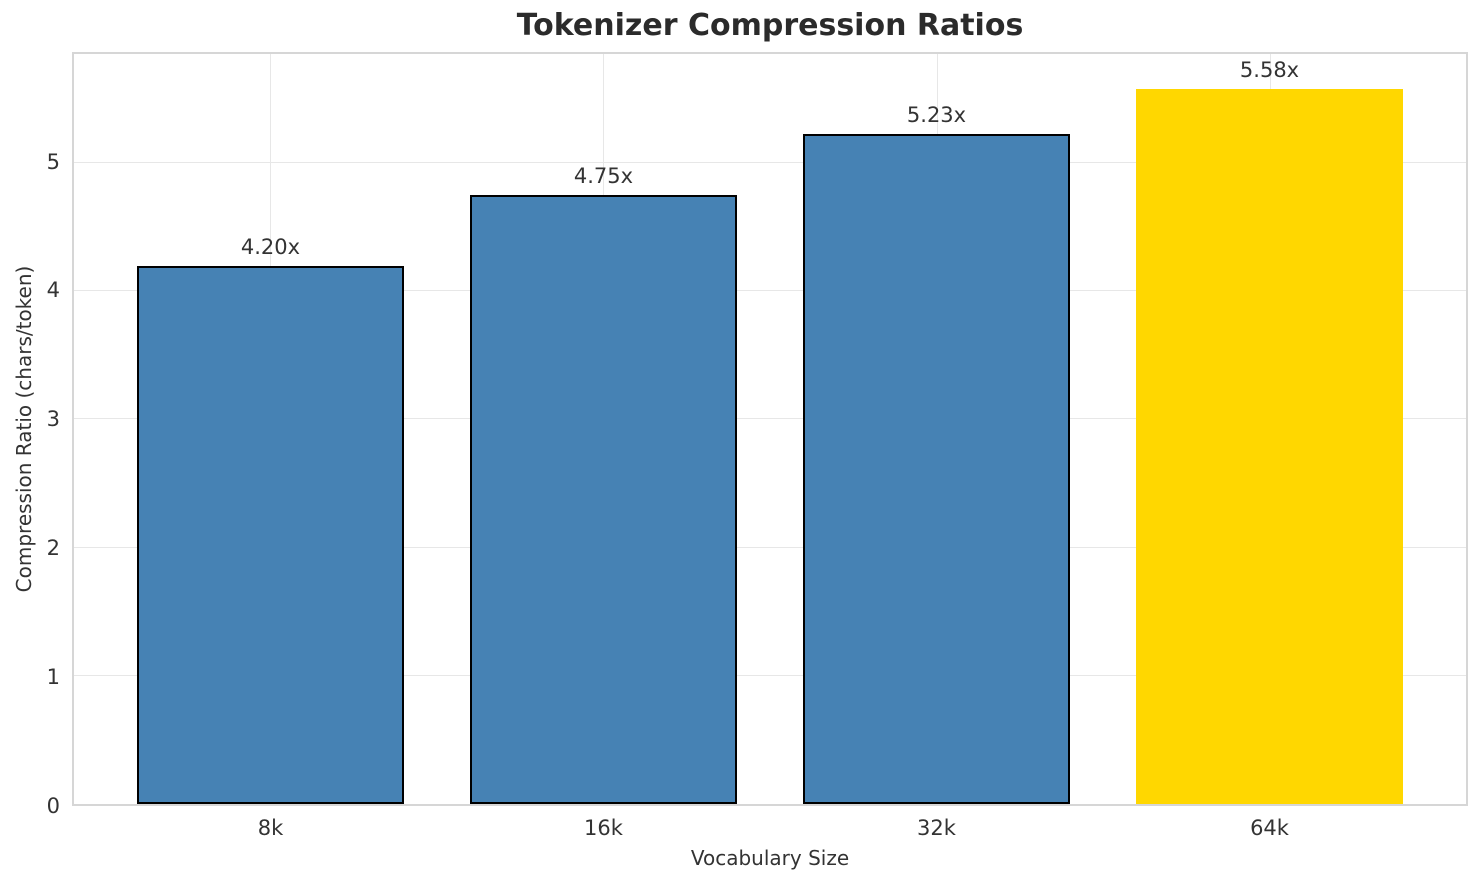 The width and height of the screenshot is (1483, 885). What do you see at coordinates (936, 468) in the screenshot?
I see `bar-32k` at bounding box center [936, 468].